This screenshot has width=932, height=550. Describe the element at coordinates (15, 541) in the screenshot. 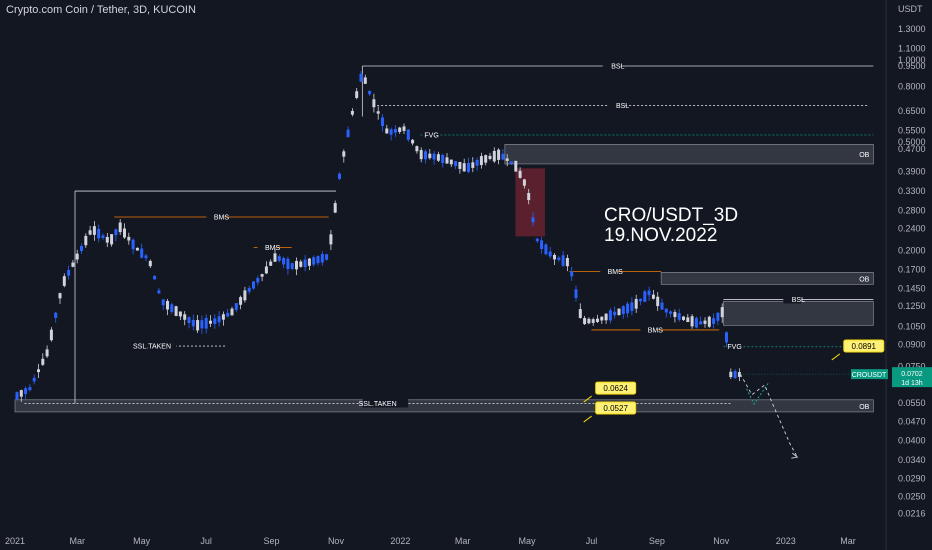

I see `time-tick-label: 2021` at that location.